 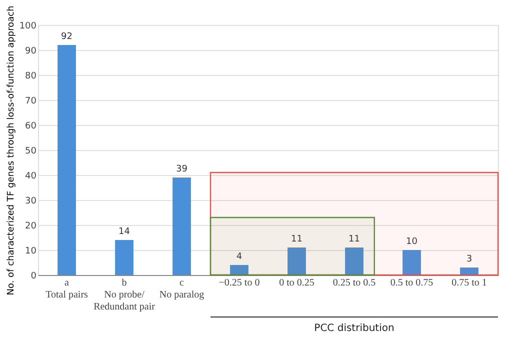 What do you see at coordinates (412, 242) in the screenshot?
I see `data-label: 10` at bounding box center [412, 242].